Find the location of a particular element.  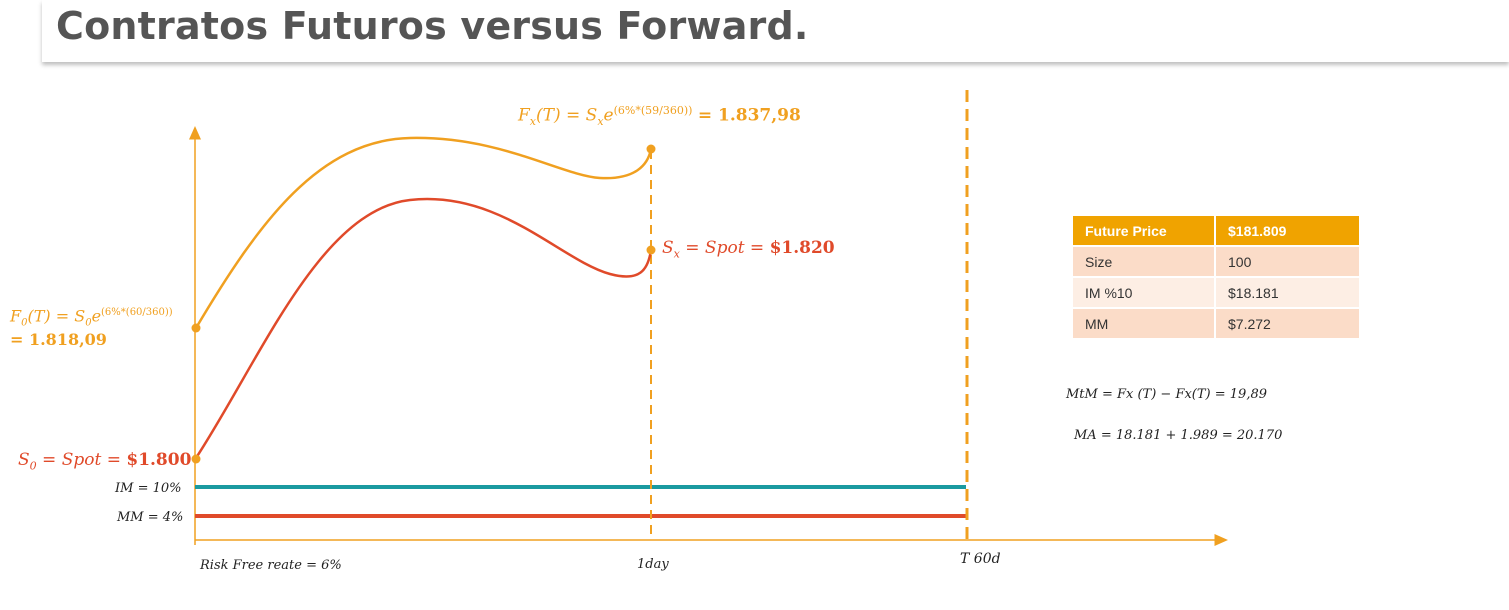

table-cell: MM is located at coordinates (1144, 324).